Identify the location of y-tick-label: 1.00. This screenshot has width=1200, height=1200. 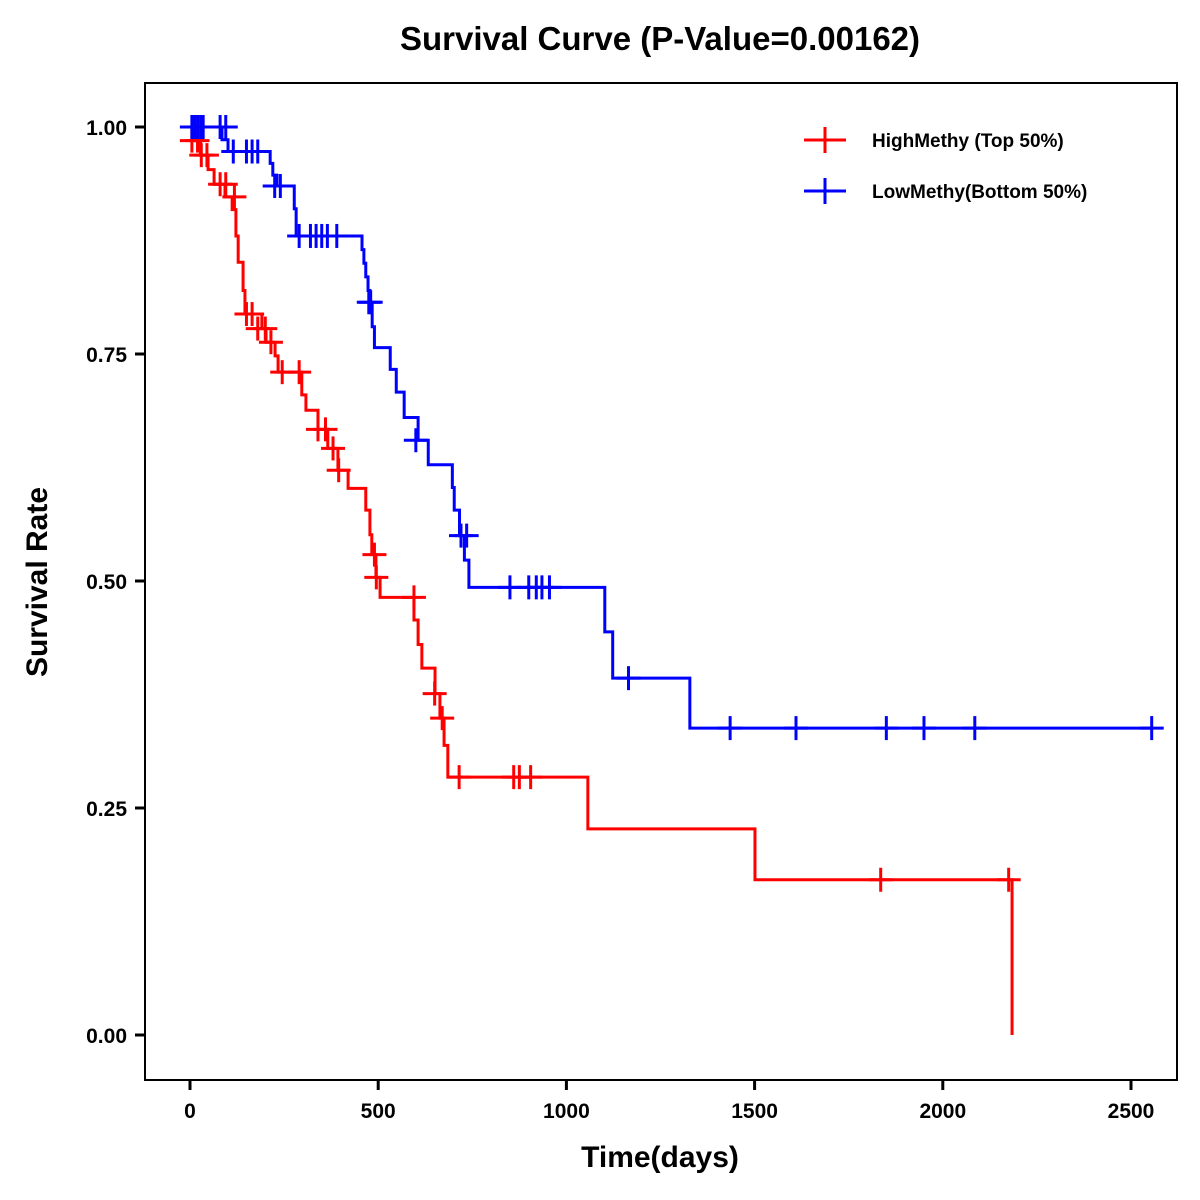
(106, 128).